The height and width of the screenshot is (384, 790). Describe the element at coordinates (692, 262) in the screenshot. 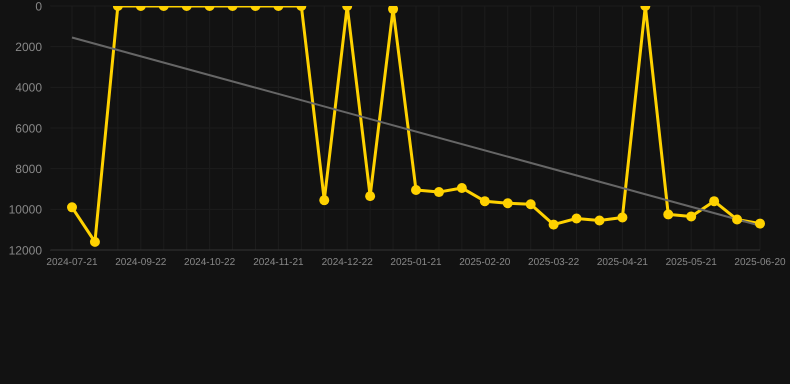

I see `x-tick-label: 2025-05-21` at that location.